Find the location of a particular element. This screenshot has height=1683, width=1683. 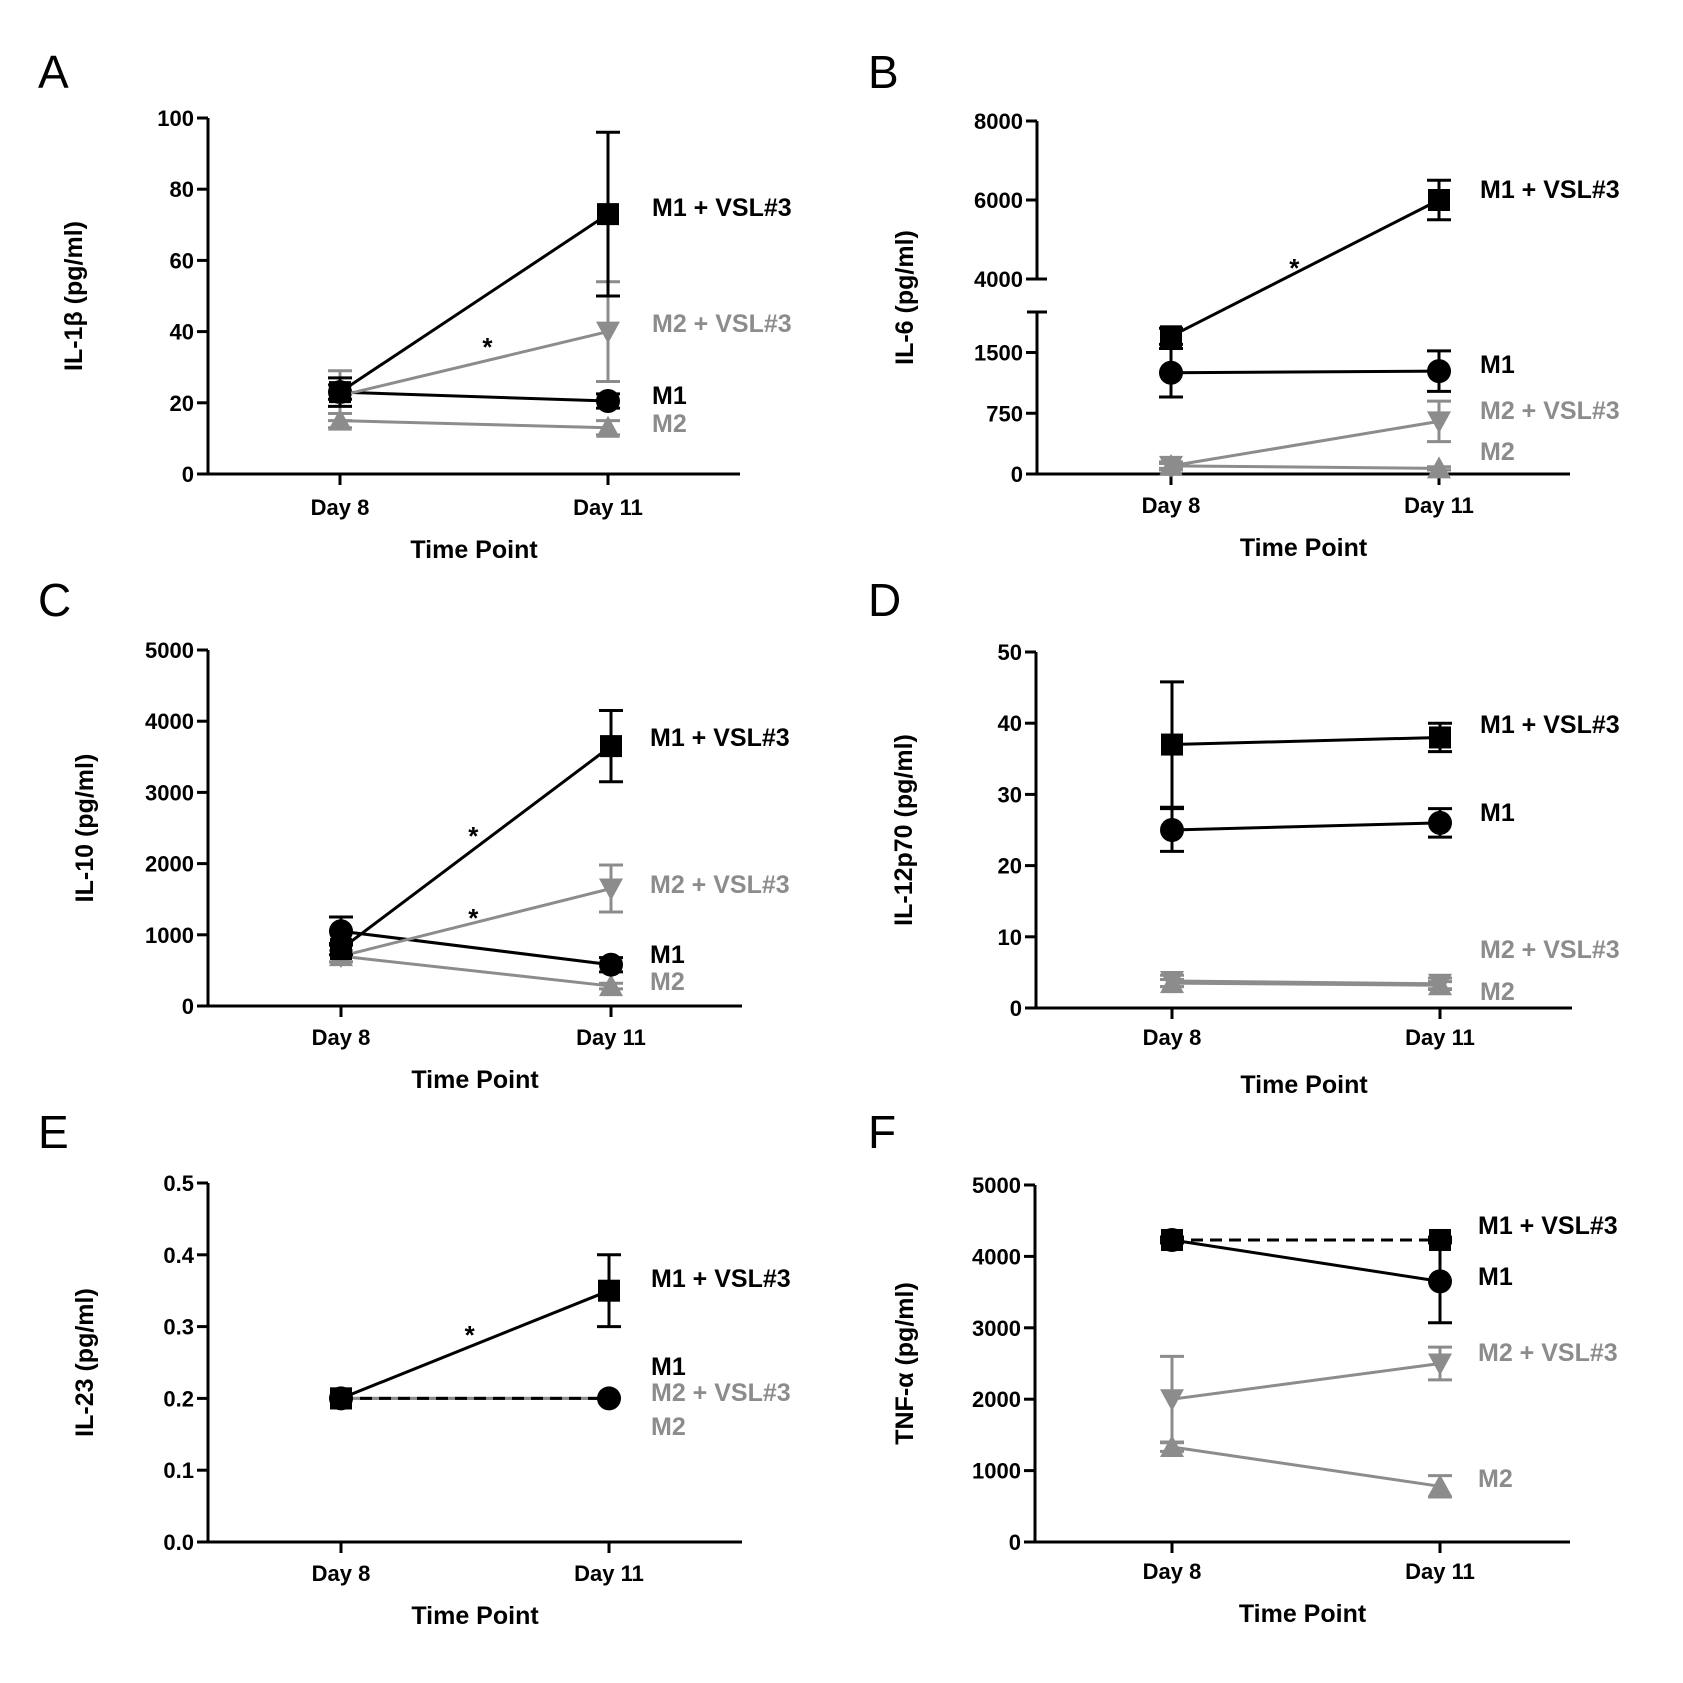

panel-a-series-m2-vsl-3-point is located at coordinates (608, 332).